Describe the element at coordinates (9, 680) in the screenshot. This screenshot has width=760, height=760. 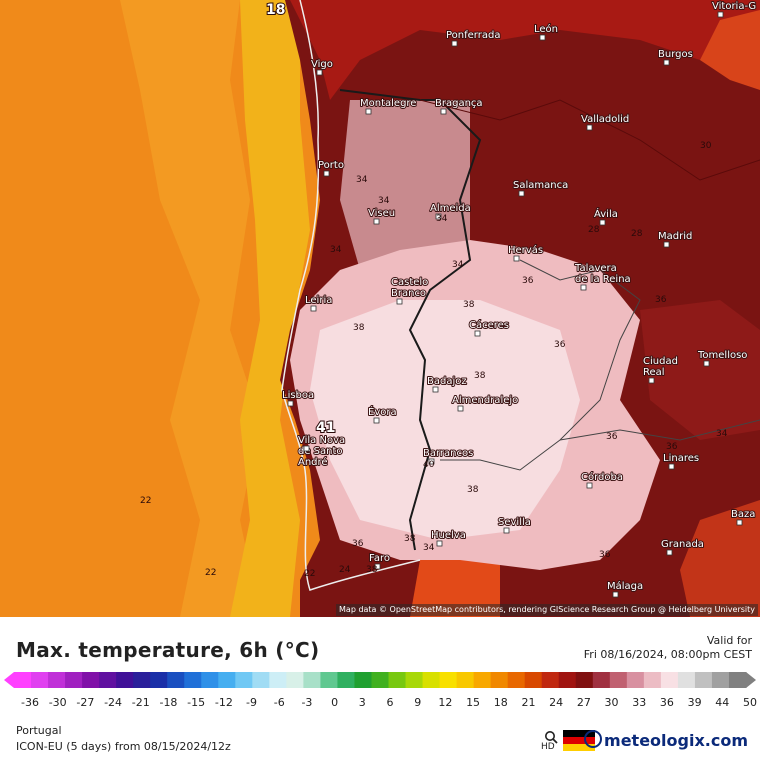
I see `scale-min-arrow` at that location.